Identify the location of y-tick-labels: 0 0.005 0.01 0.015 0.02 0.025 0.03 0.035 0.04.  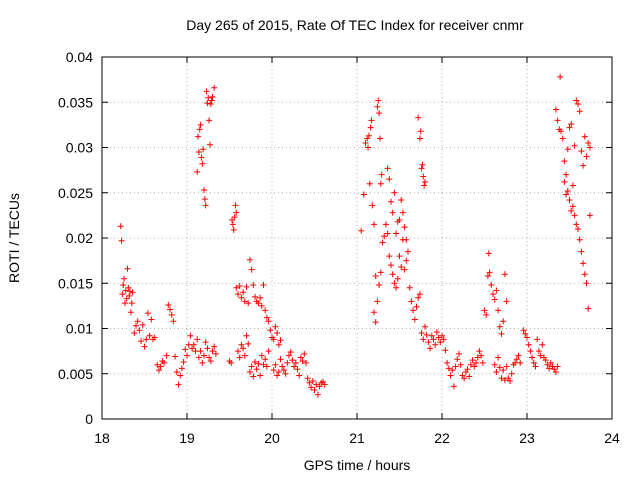
(75, 238).